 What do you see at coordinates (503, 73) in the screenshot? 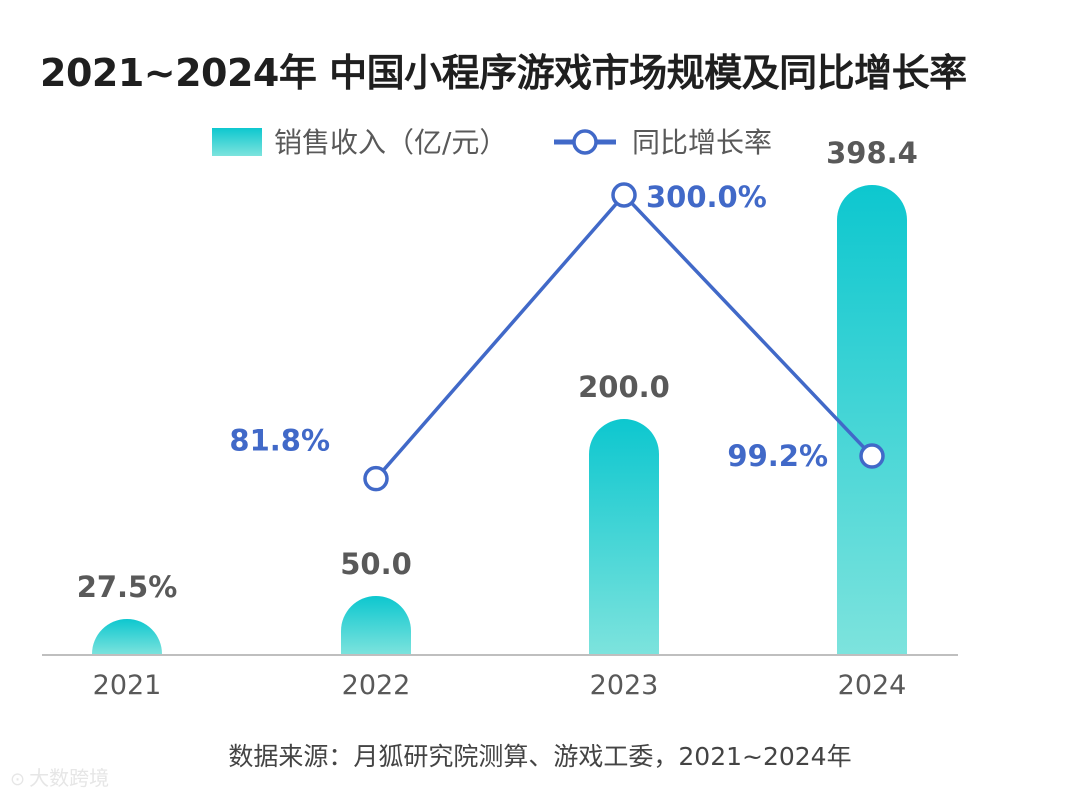
I see `chart-title: 2021~2024年 中国小程序游戏市场规模及同比增长率` at bounding box center [503, 73].